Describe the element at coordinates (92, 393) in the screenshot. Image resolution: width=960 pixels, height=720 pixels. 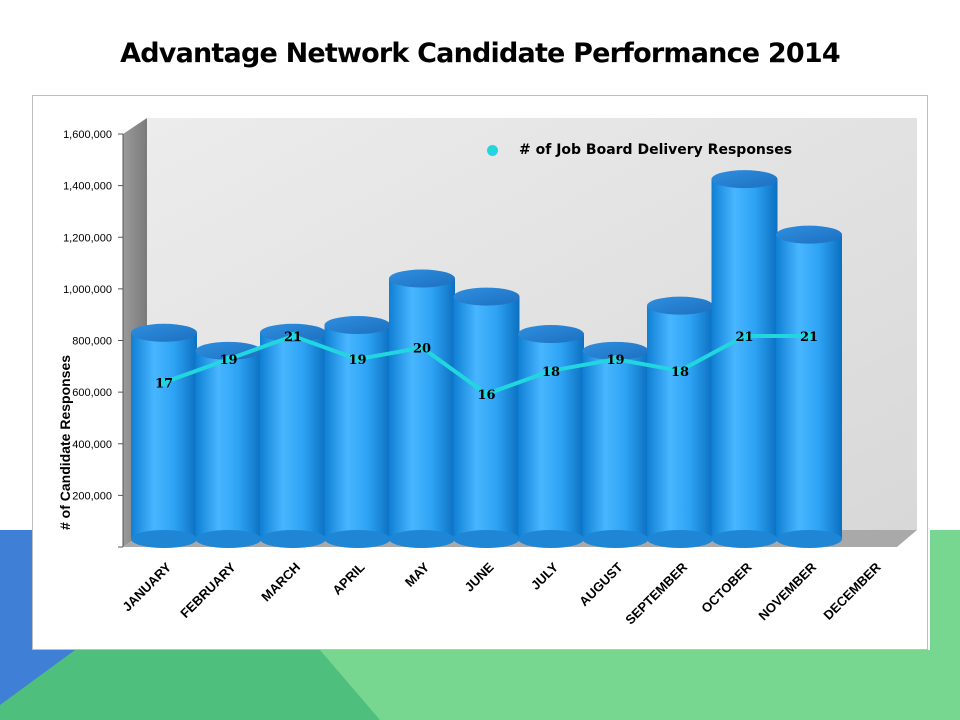
I see `y-tick-label: 600,000` at that location.